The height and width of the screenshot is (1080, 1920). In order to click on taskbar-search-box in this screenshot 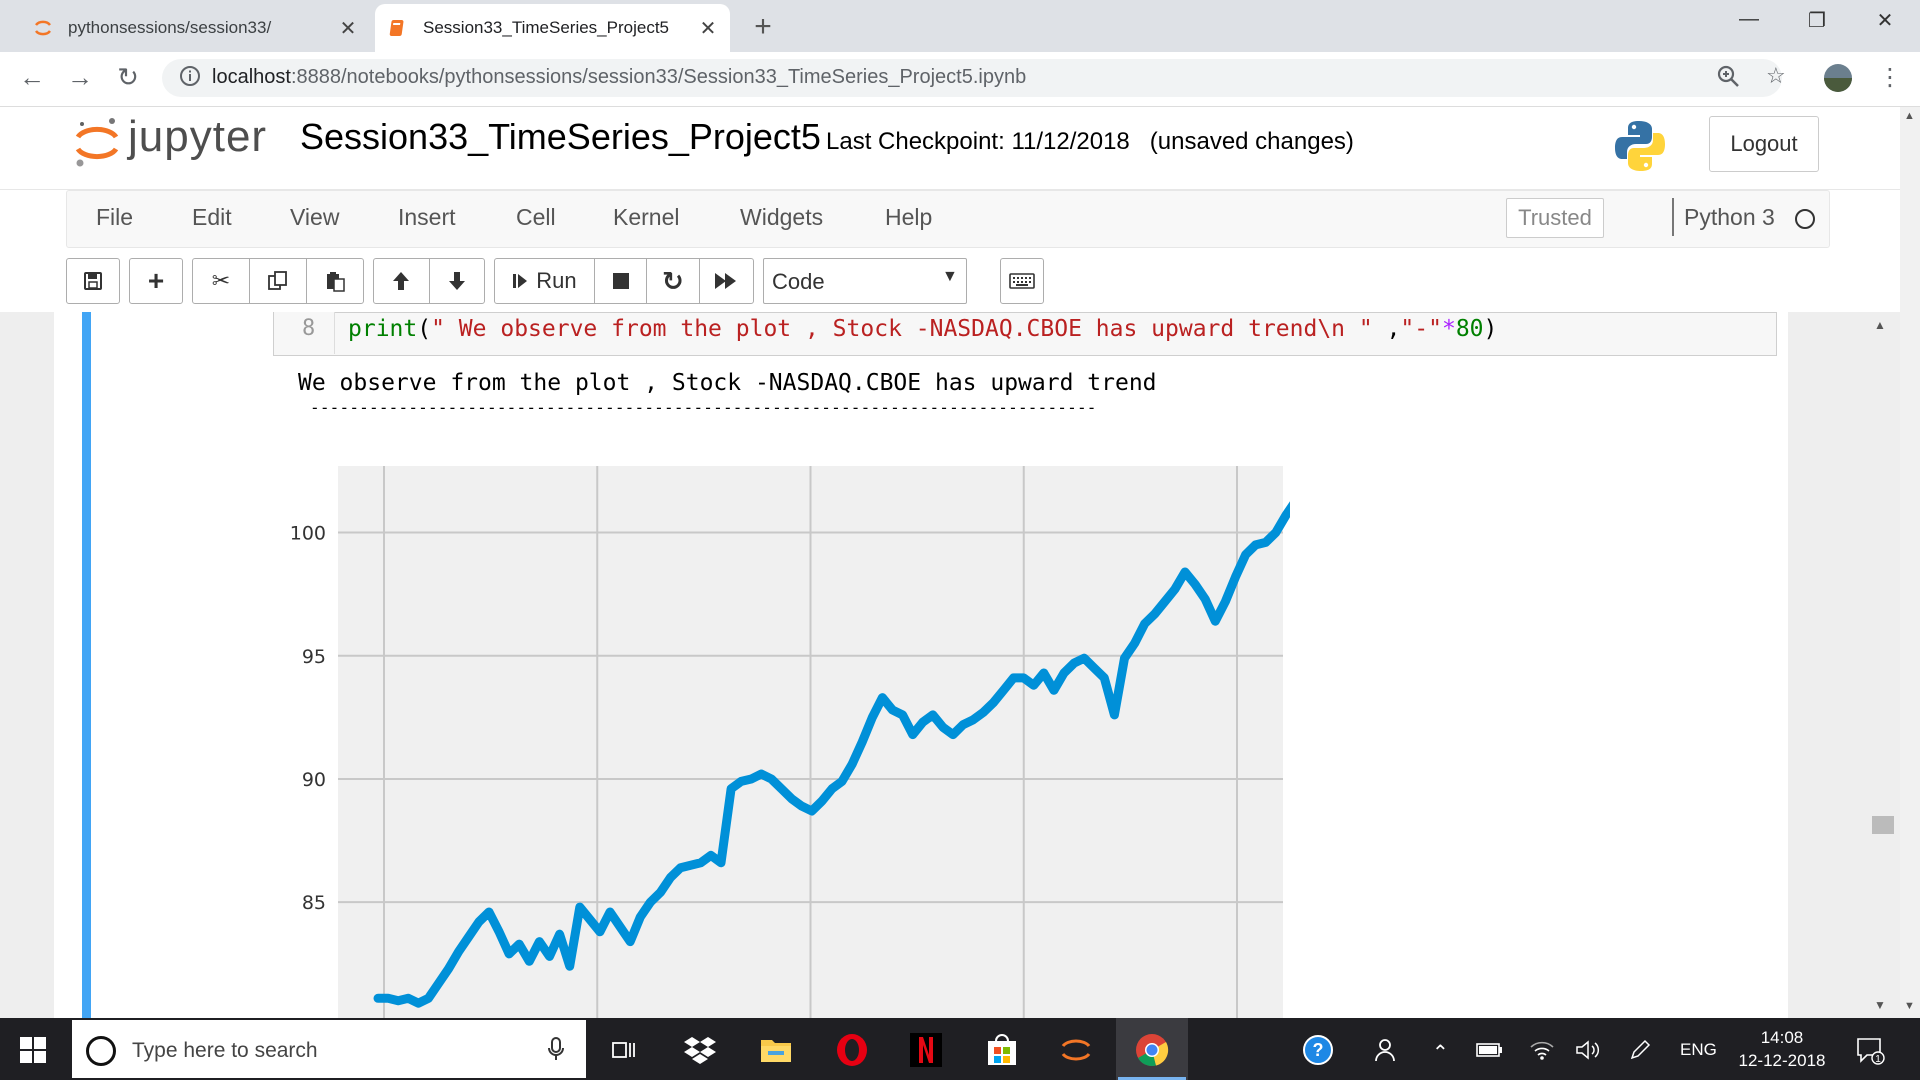, I will do `click(329, 1049)`.